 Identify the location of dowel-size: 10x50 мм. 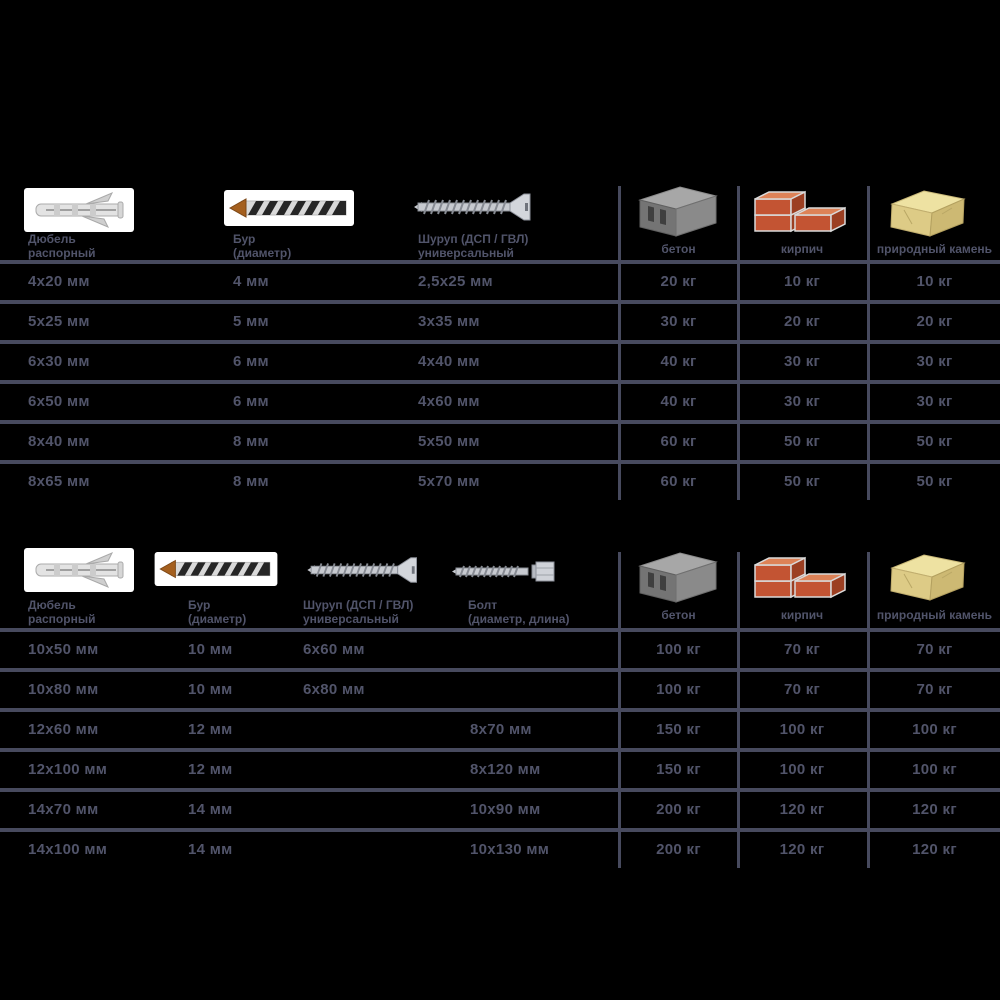
(63, 649).